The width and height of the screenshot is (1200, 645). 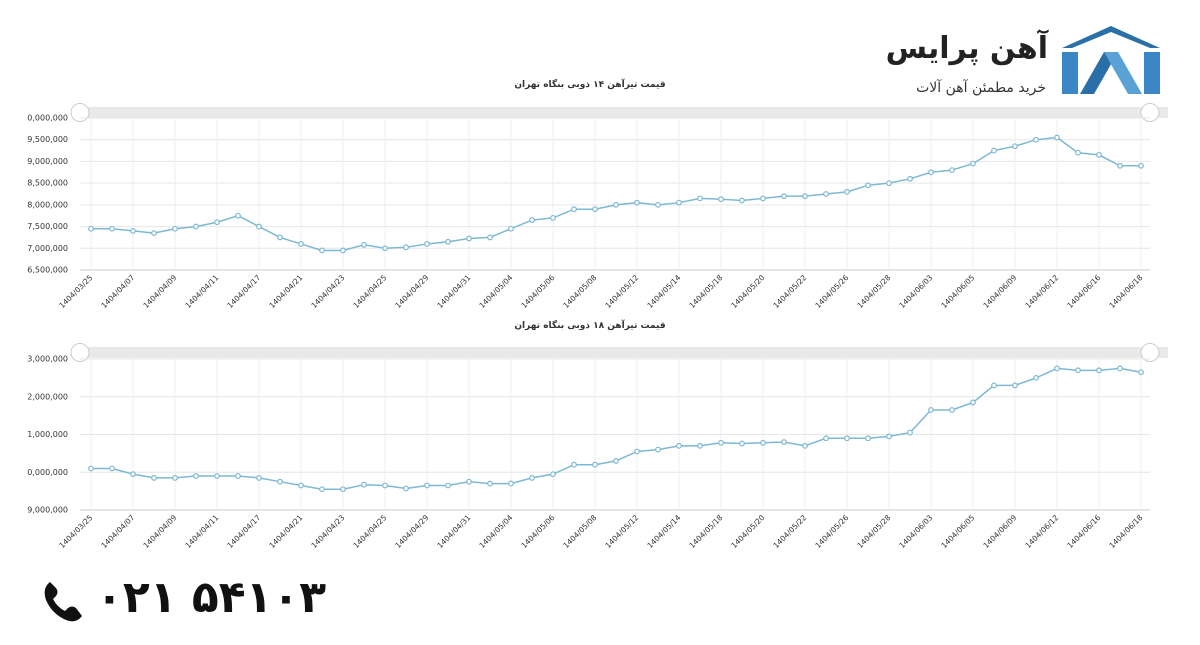 I want to click on y-tick-label: 9,500,000, so click(x=47, y=139).